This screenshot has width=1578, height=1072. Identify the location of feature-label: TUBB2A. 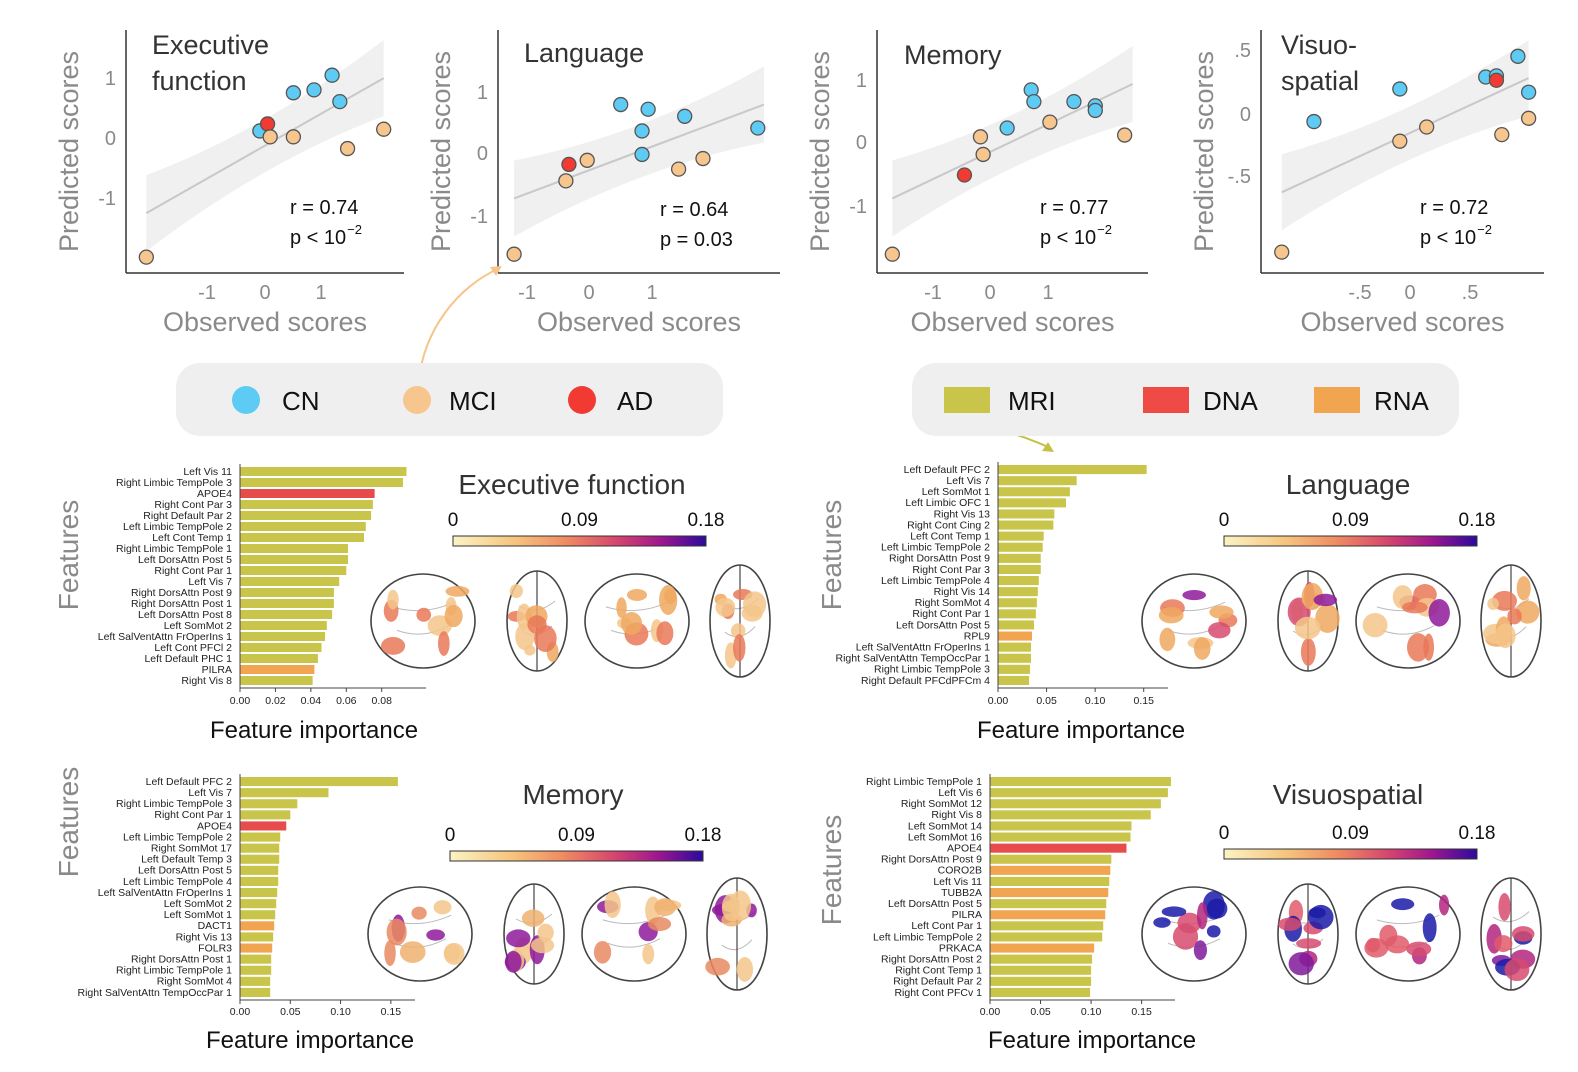
(961, 893).